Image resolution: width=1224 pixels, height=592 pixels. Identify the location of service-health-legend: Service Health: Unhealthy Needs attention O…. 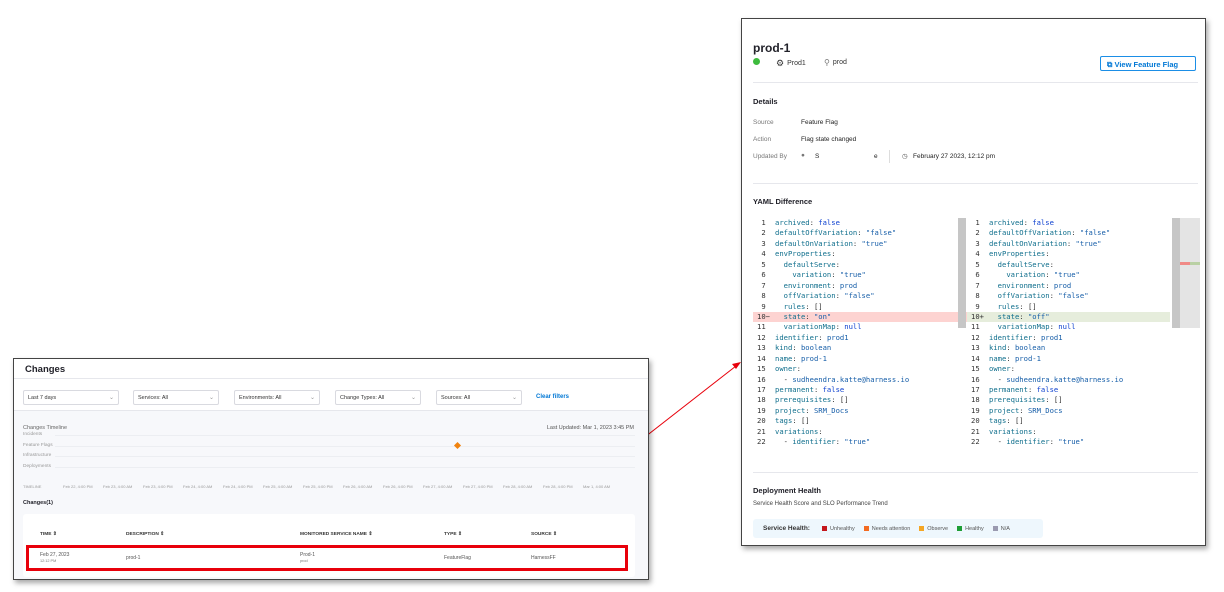
(898, 528).